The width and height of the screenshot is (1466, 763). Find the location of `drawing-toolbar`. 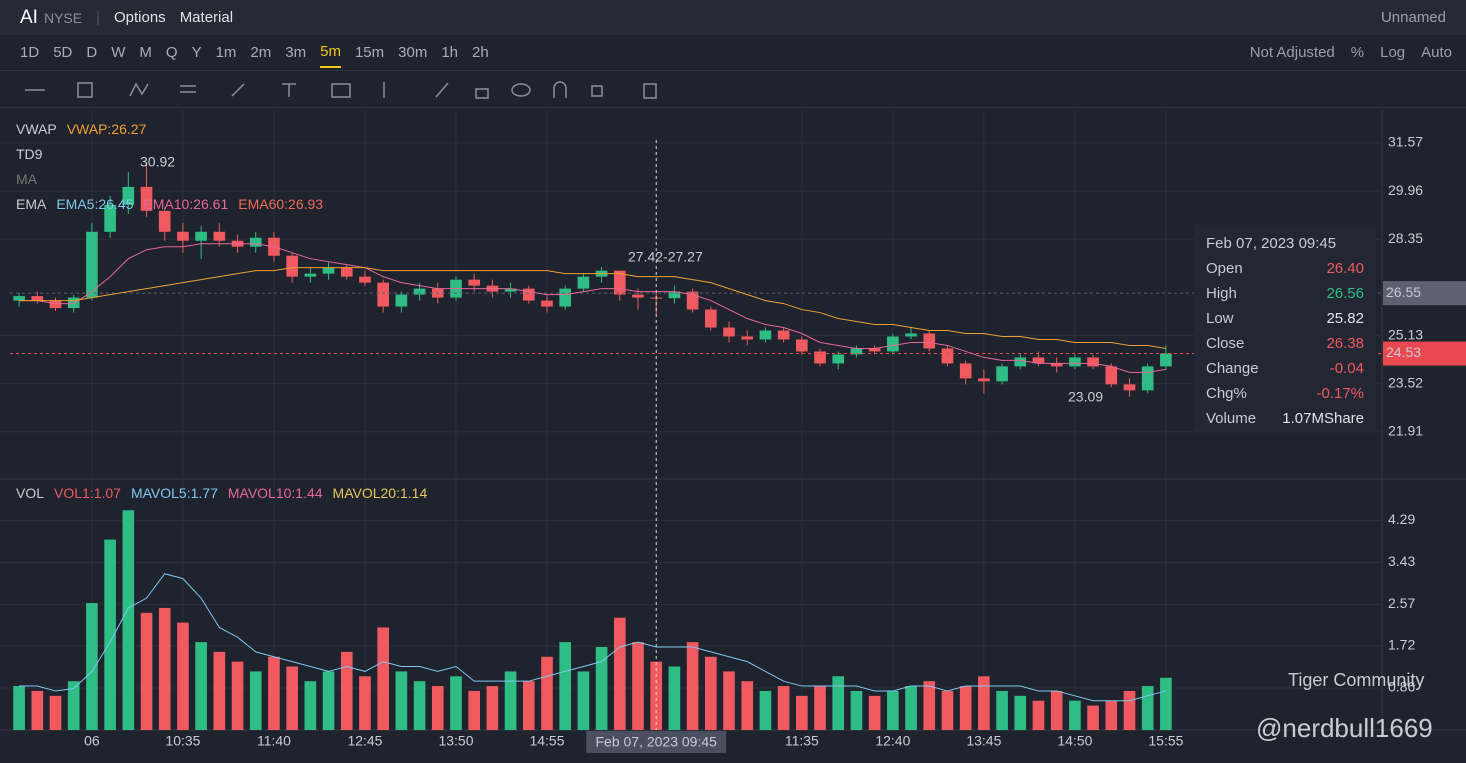

drawing-toolbar is located at coordinates (733, 90).